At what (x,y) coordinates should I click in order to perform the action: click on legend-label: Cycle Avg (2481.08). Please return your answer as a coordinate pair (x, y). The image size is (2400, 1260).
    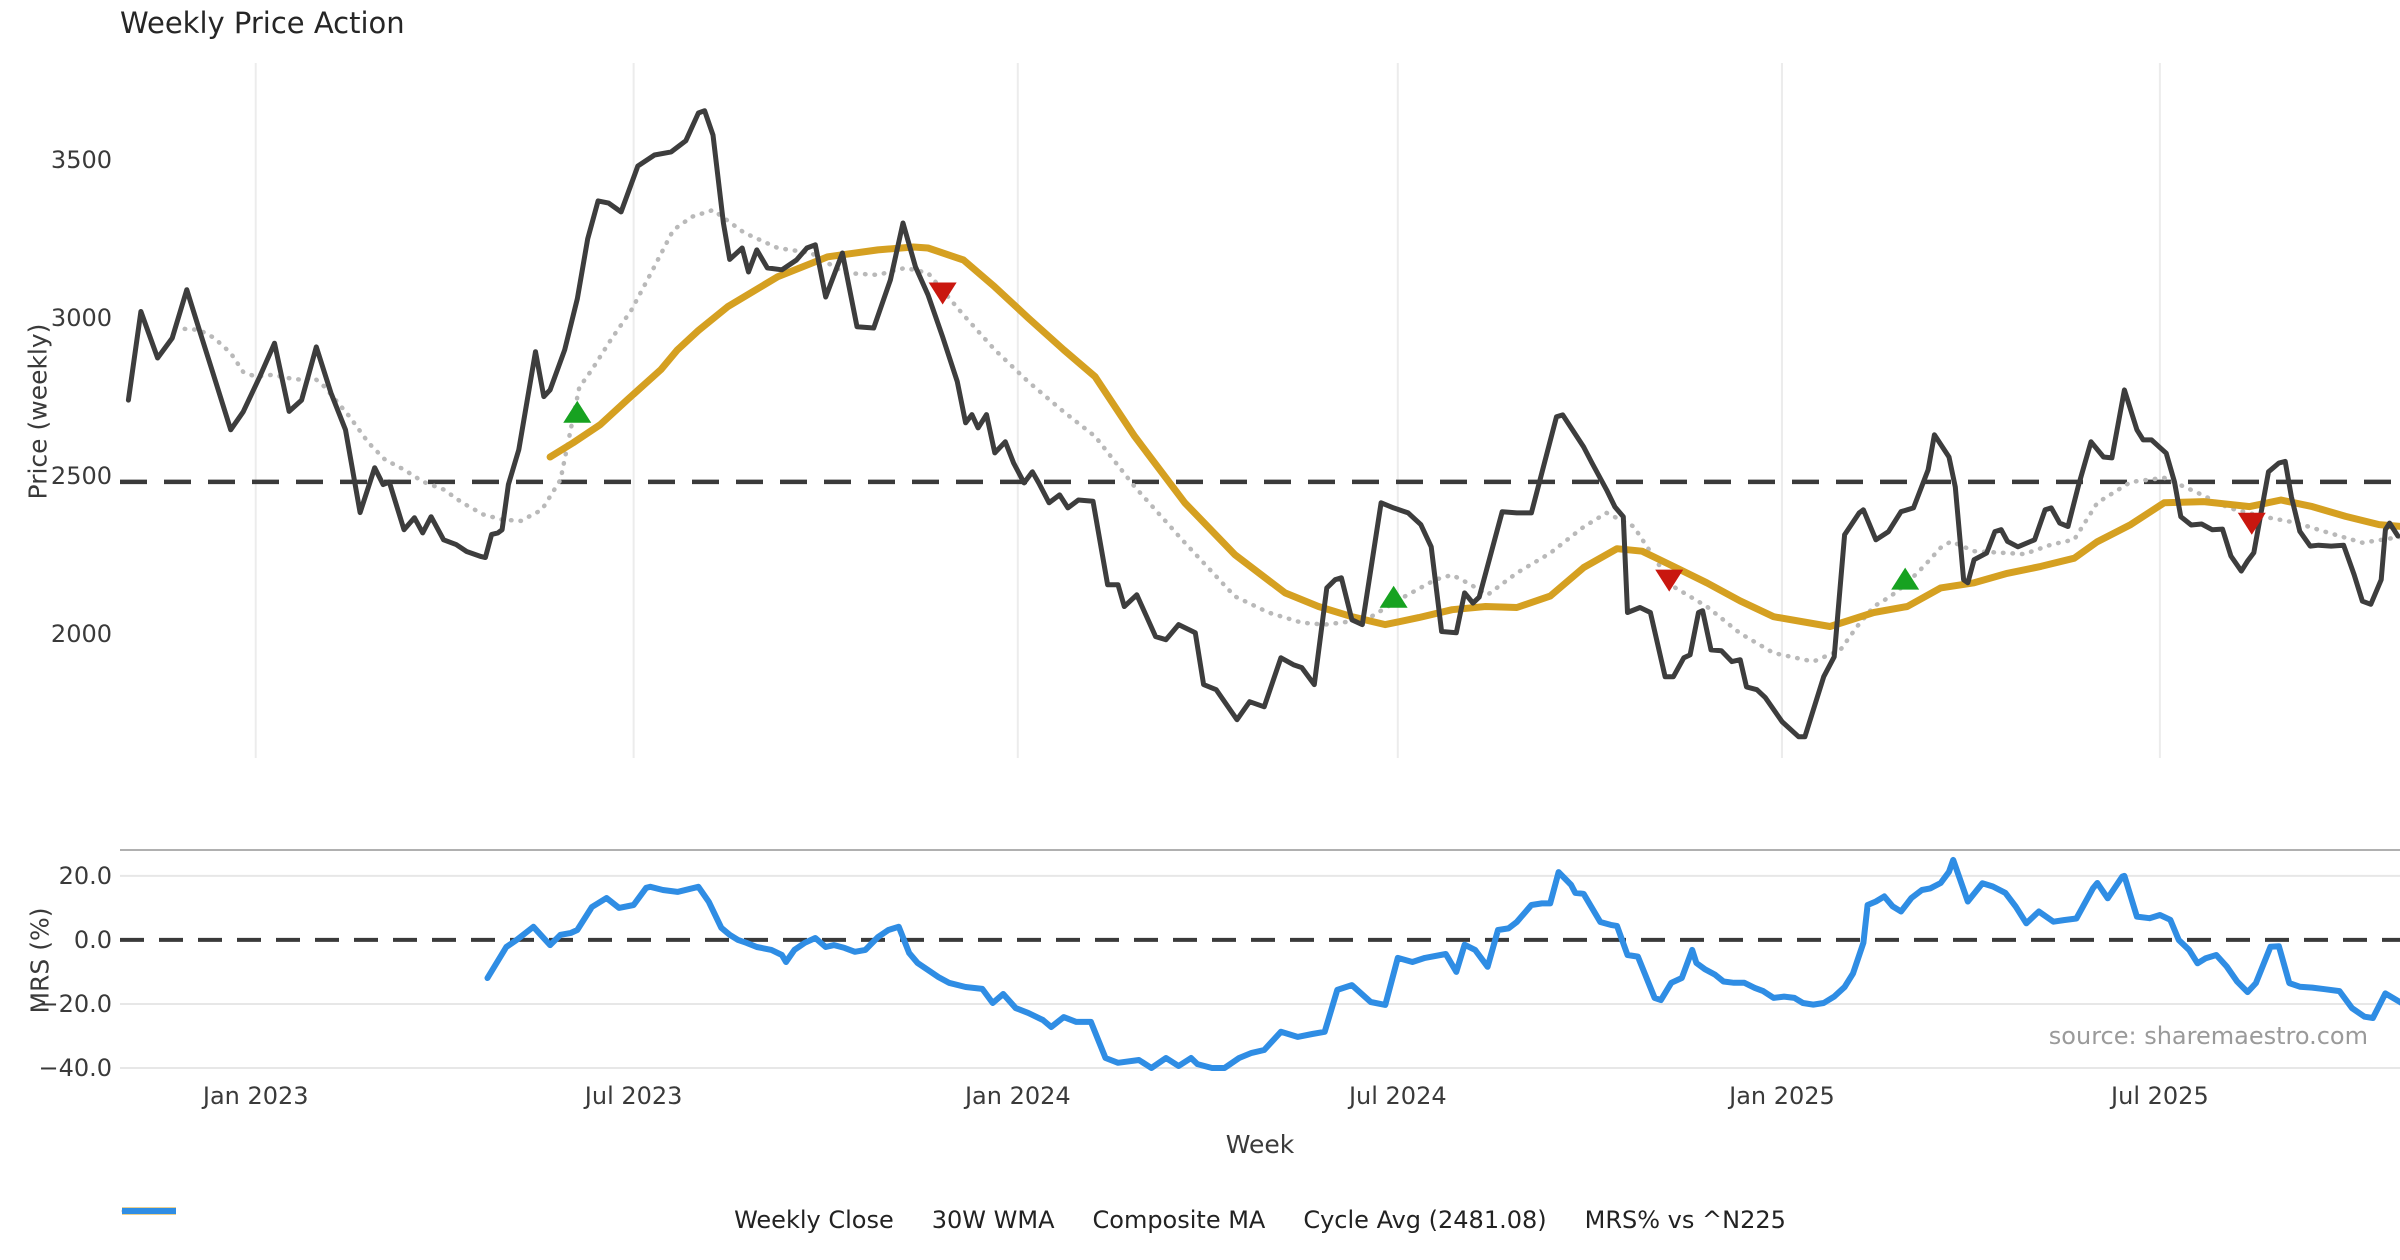
    Looking at the image, I should click on (1425, 1220).